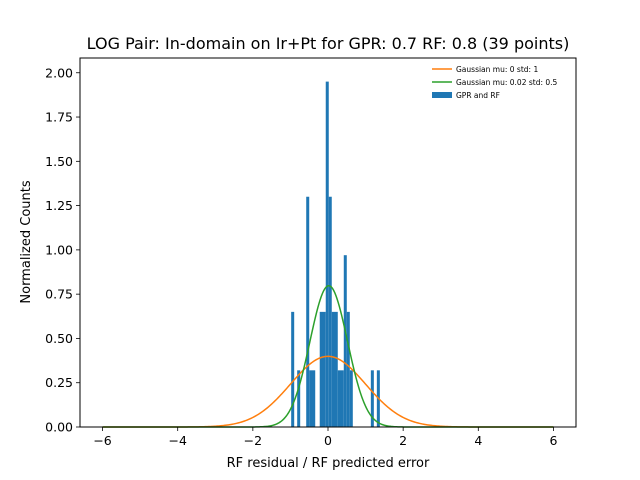 Image resolution: width=640 pixels, height=480 pixels. I want to click on legend-entry-label: GPR and RF, so click(478, 95).